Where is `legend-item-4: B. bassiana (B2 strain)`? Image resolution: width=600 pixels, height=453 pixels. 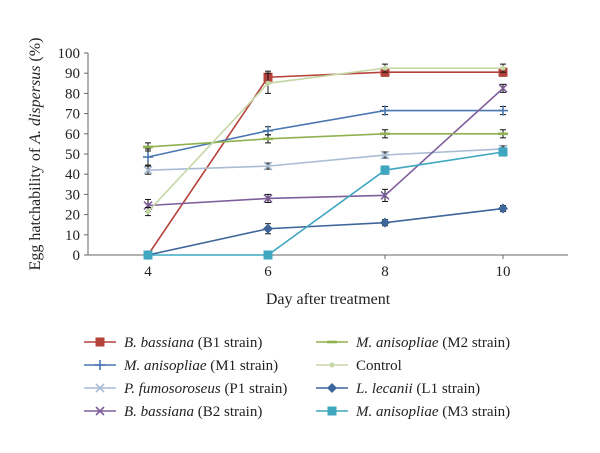 legend-item-4: B. bassiana (B2 strain) is located at coordinates (173, 412).